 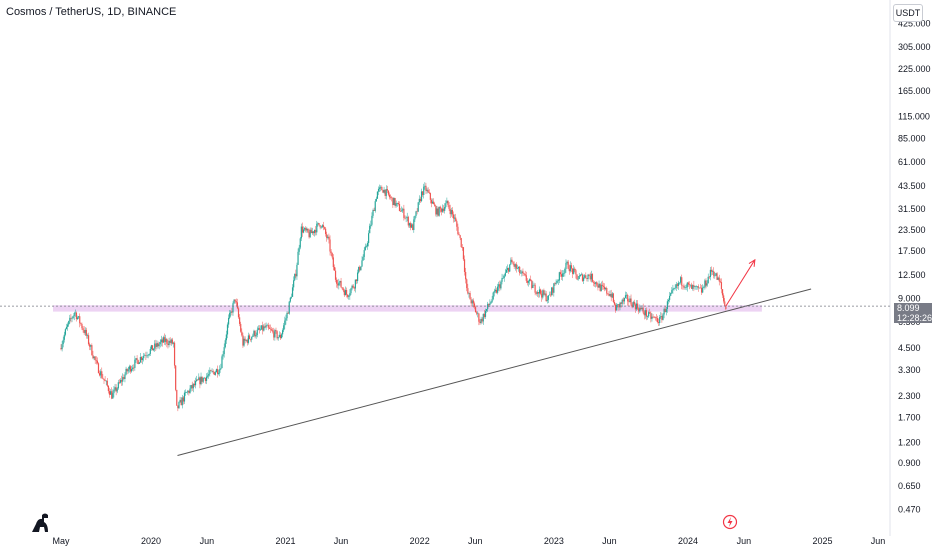 What do you see at coordinates (740, 282) in the screenshot?
I see `projection-arrow` at bounding box center [740, 282].